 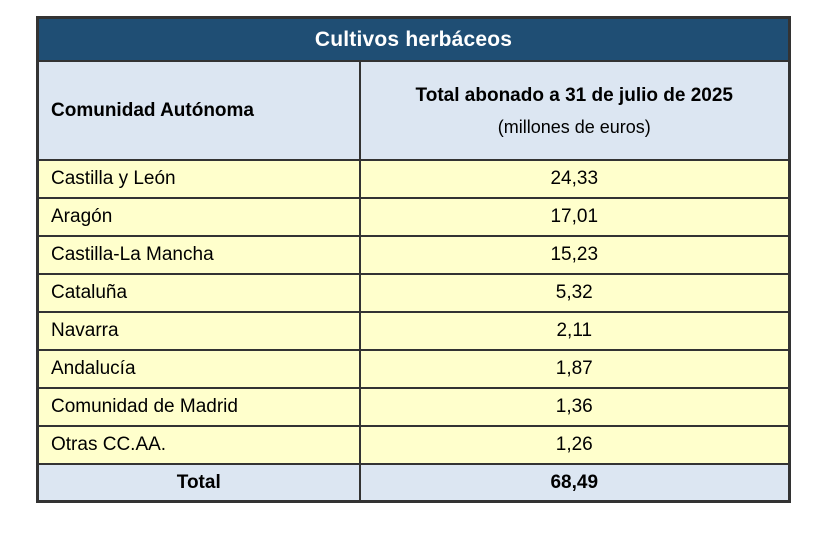 What do you see at coordinates (574, 369) in the screenshot?
I see `value-cell: 1,87` at bounding box center [574, 369].